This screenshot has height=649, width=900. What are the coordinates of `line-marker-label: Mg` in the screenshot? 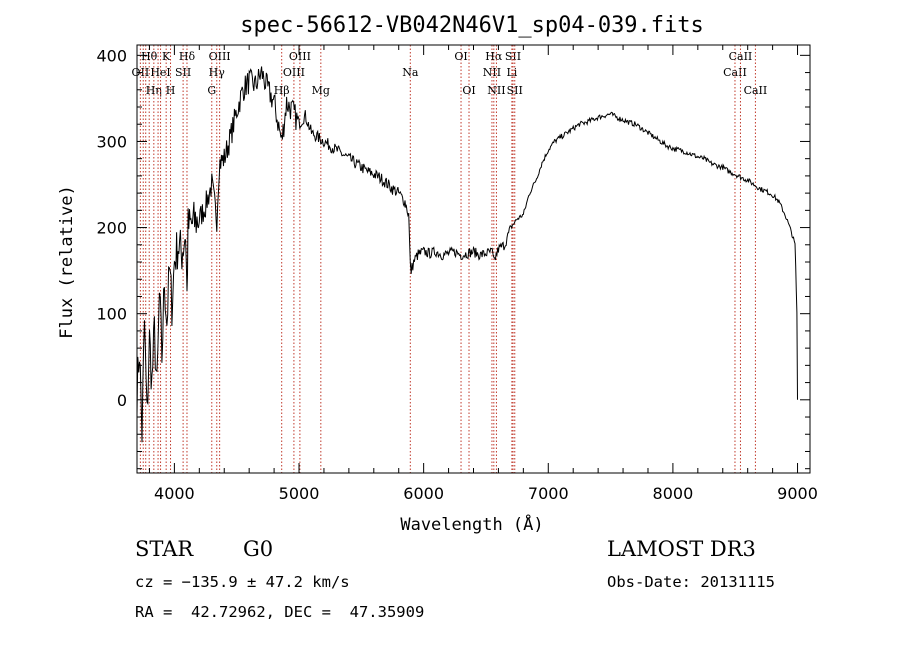 It's located at (321, 90).